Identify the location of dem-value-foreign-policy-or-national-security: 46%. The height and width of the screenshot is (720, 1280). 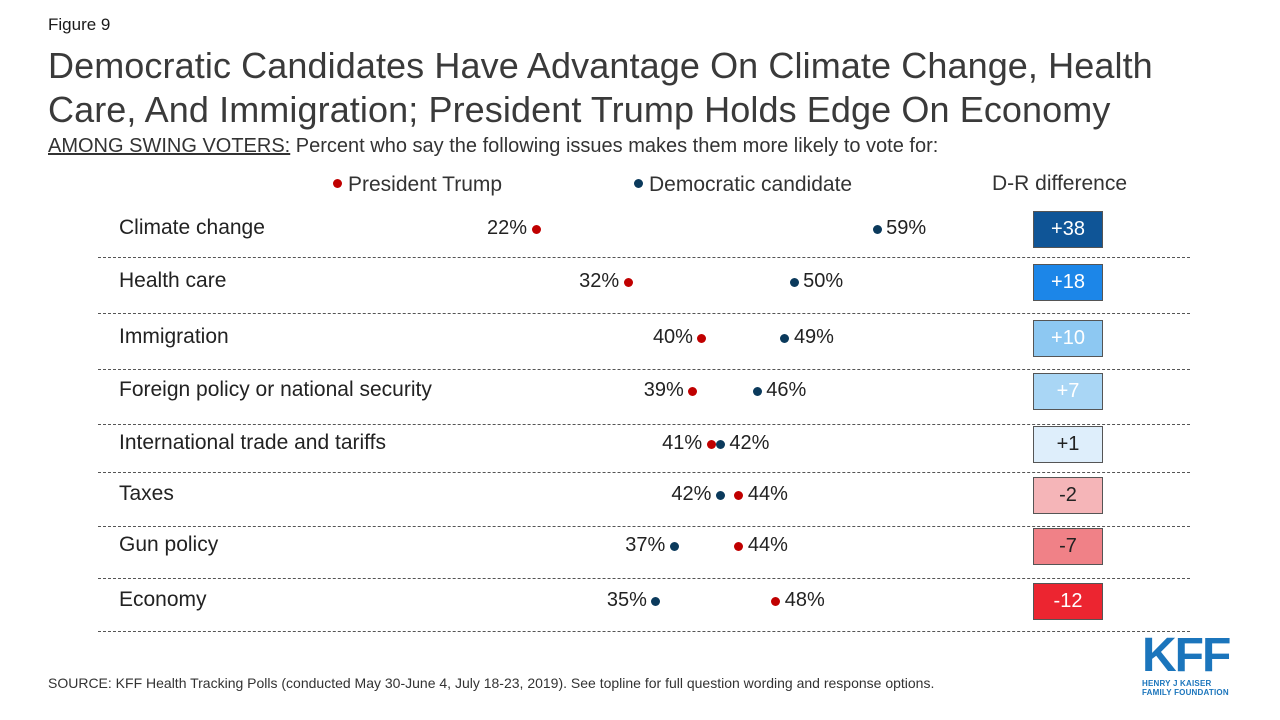
(786, 390).